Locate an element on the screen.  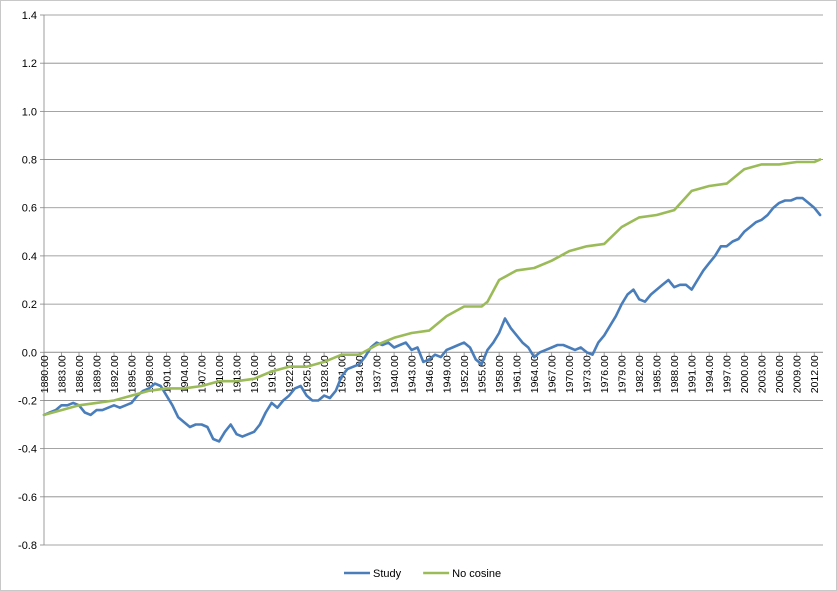
x-tick-label: 1916.00 is located at coordinates (255, 374).